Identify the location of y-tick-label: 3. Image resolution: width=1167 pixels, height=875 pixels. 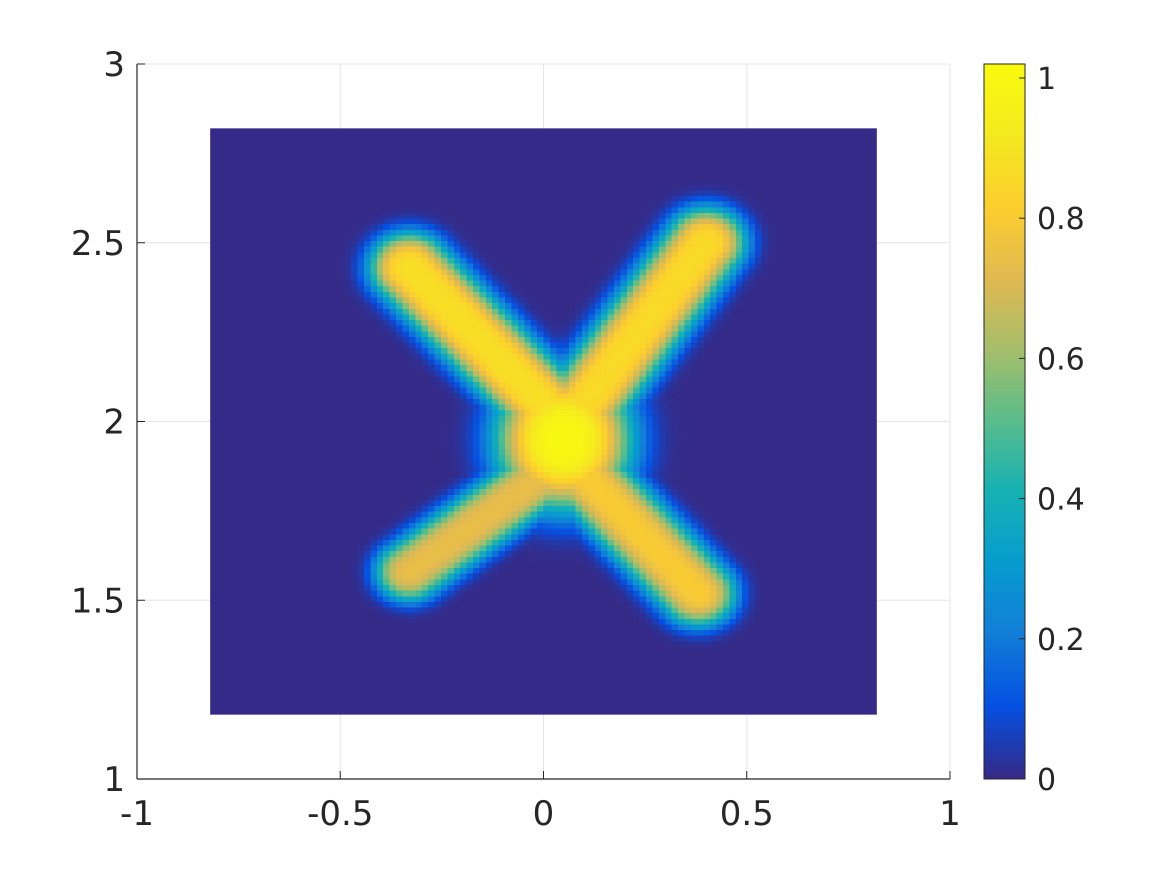
(114, 65).